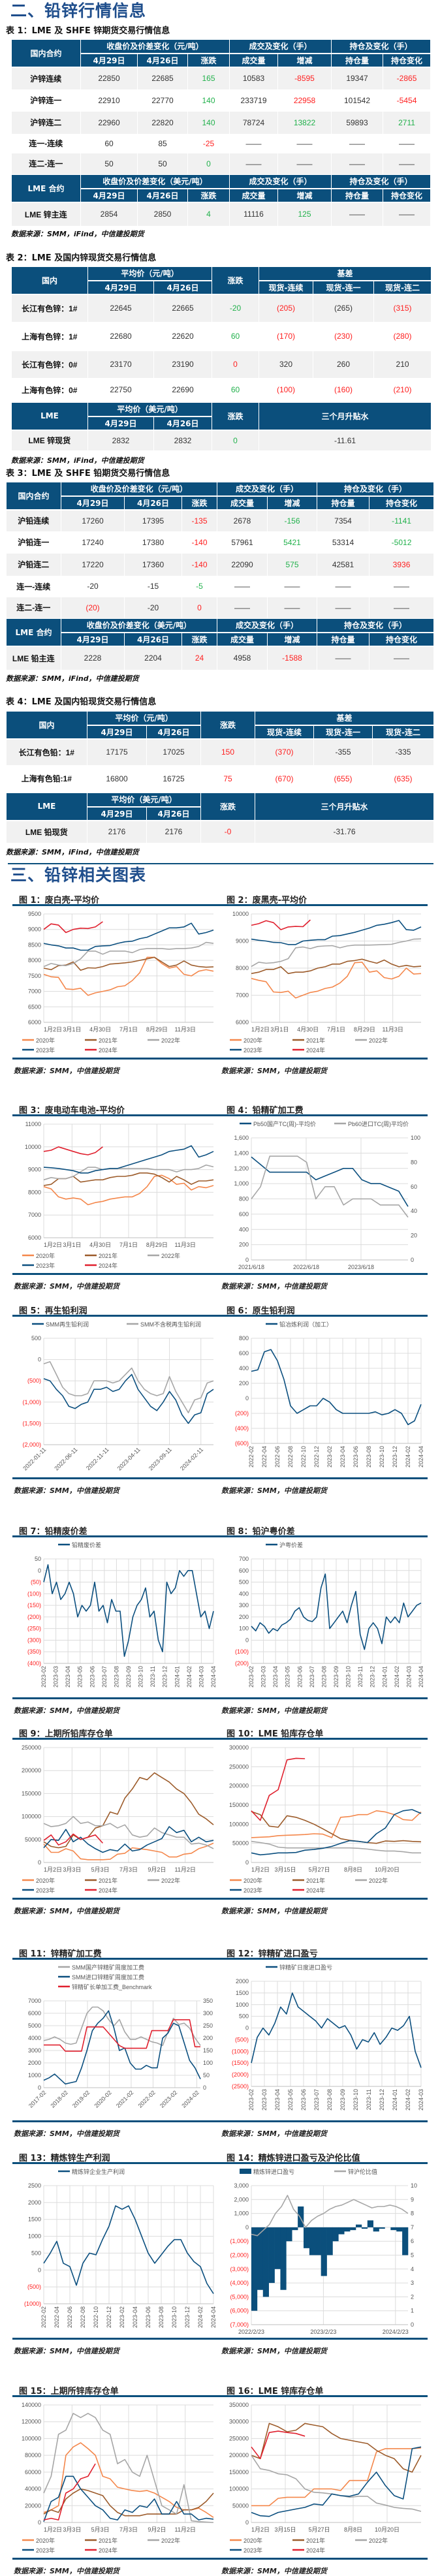 This screenshot has width=440, height=2576. What do you see at coordinates (236, 280) in the screenshot?
I see `header-change: 涨跌` at bounding box center [236, 280].